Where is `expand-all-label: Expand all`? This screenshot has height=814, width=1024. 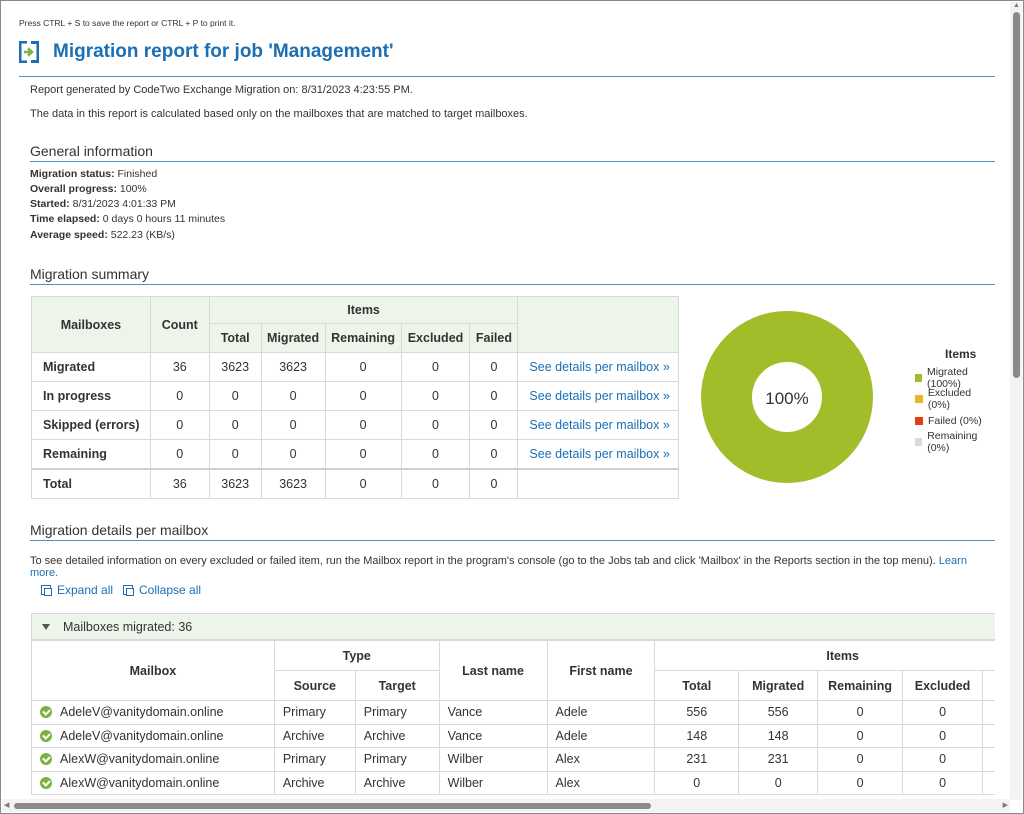 expand-all-label: Expand all is located at coordinates (85, 590).